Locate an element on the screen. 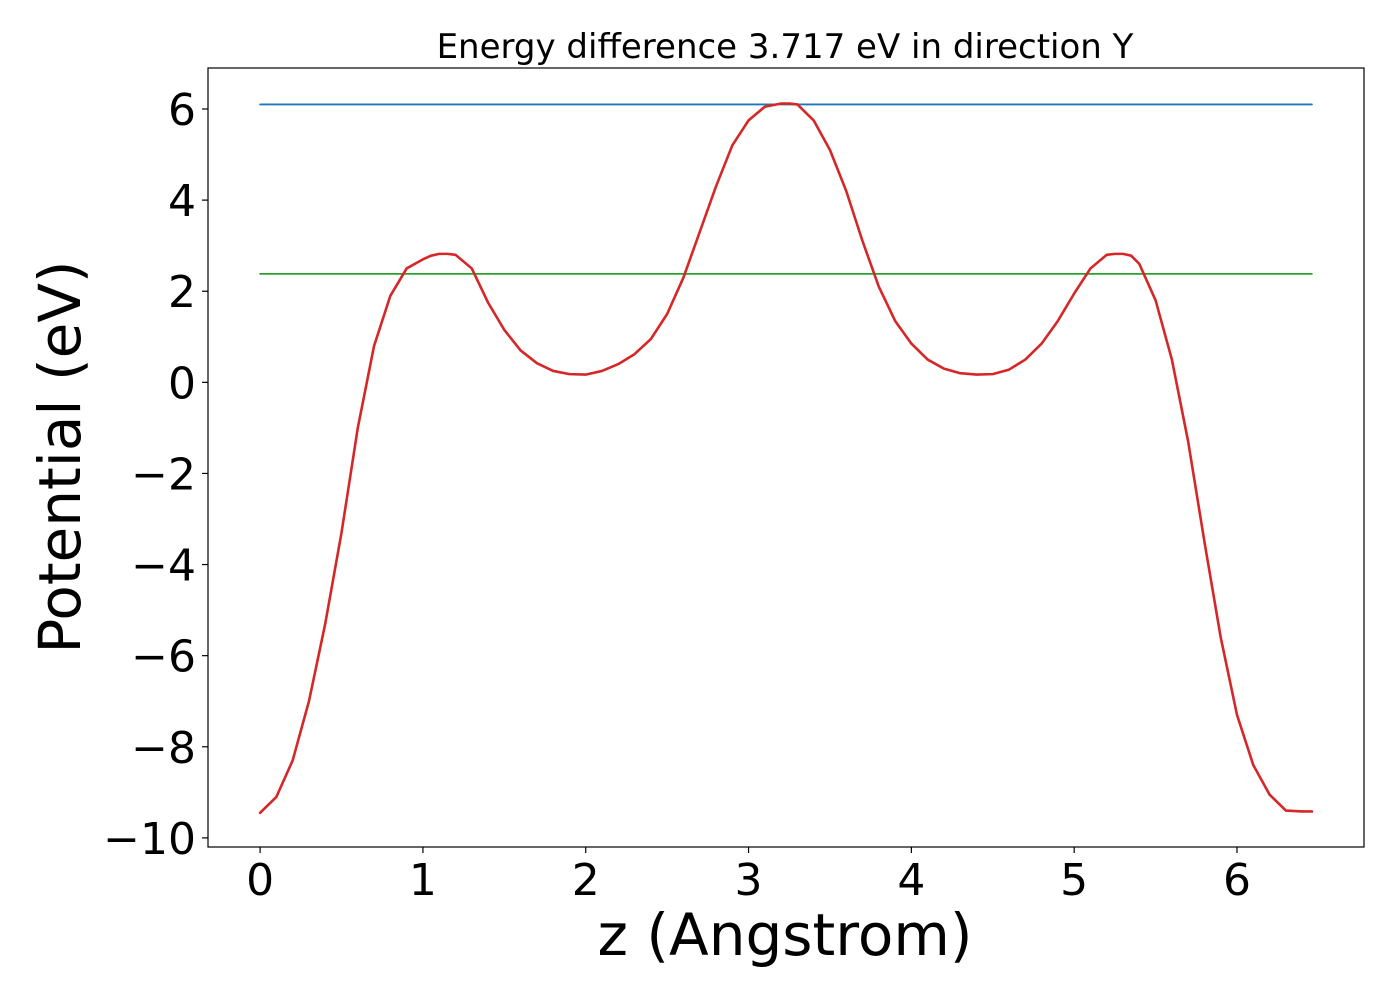 Image resolution: width=1400 pixels, height=1004 pixels. y-tick-label: 6 is located at coordinates (182, 110).